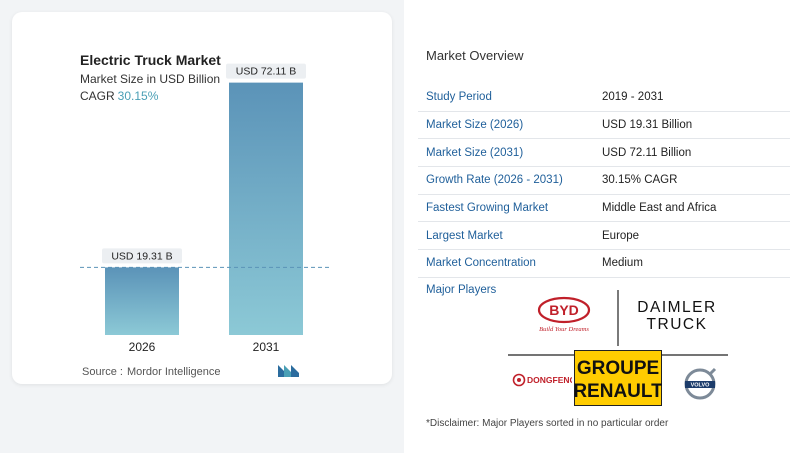  I want to click on overview-key: Growth Rate (2026 - 2031), so click(506, 180).